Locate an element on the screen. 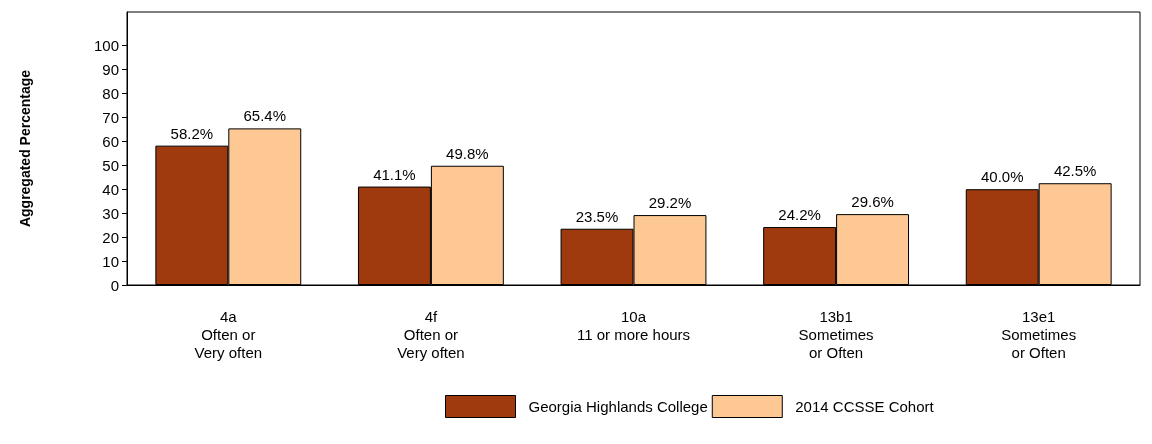 This screenshot has width=1152, height=444. data-label: 23.5% is located at coordinates (597, 216).